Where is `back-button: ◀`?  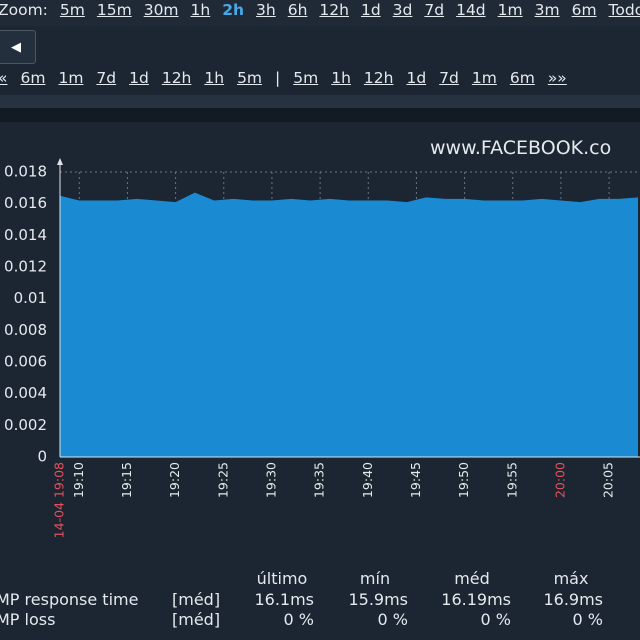
back-button: ◀ is located at coordinates (18, 47).